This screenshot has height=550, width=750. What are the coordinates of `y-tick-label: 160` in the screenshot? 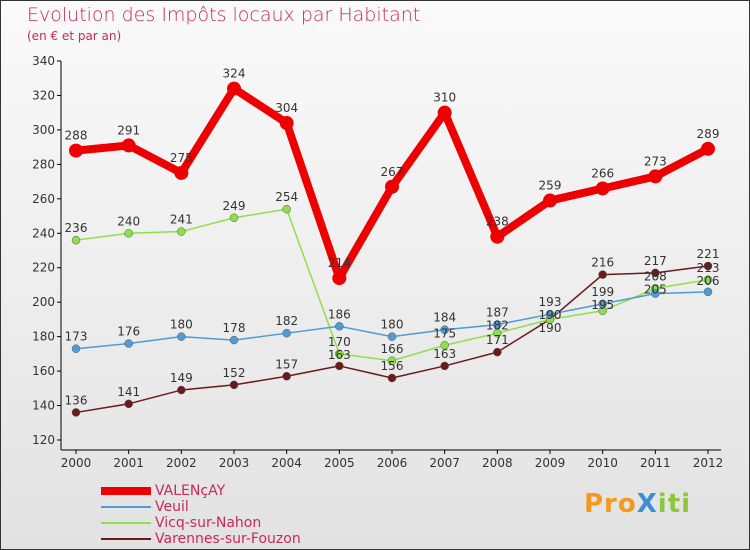 It's located at (43, 371).